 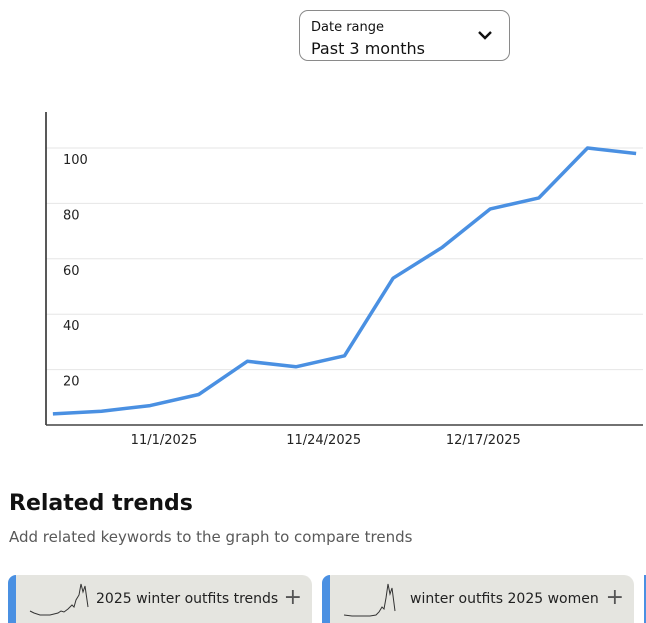 What do you see at coordinates (348, 27) in the screenshot?
I see `date-range-label: Date range` at bounding box center [348, 27].